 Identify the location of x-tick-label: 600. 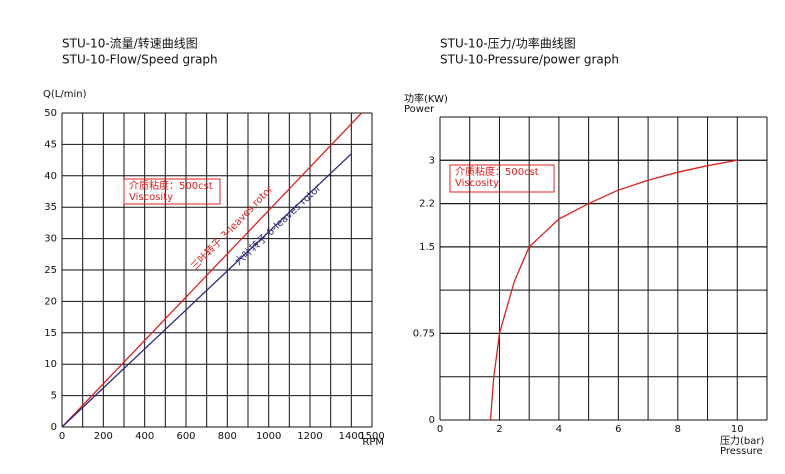
(185, 436).